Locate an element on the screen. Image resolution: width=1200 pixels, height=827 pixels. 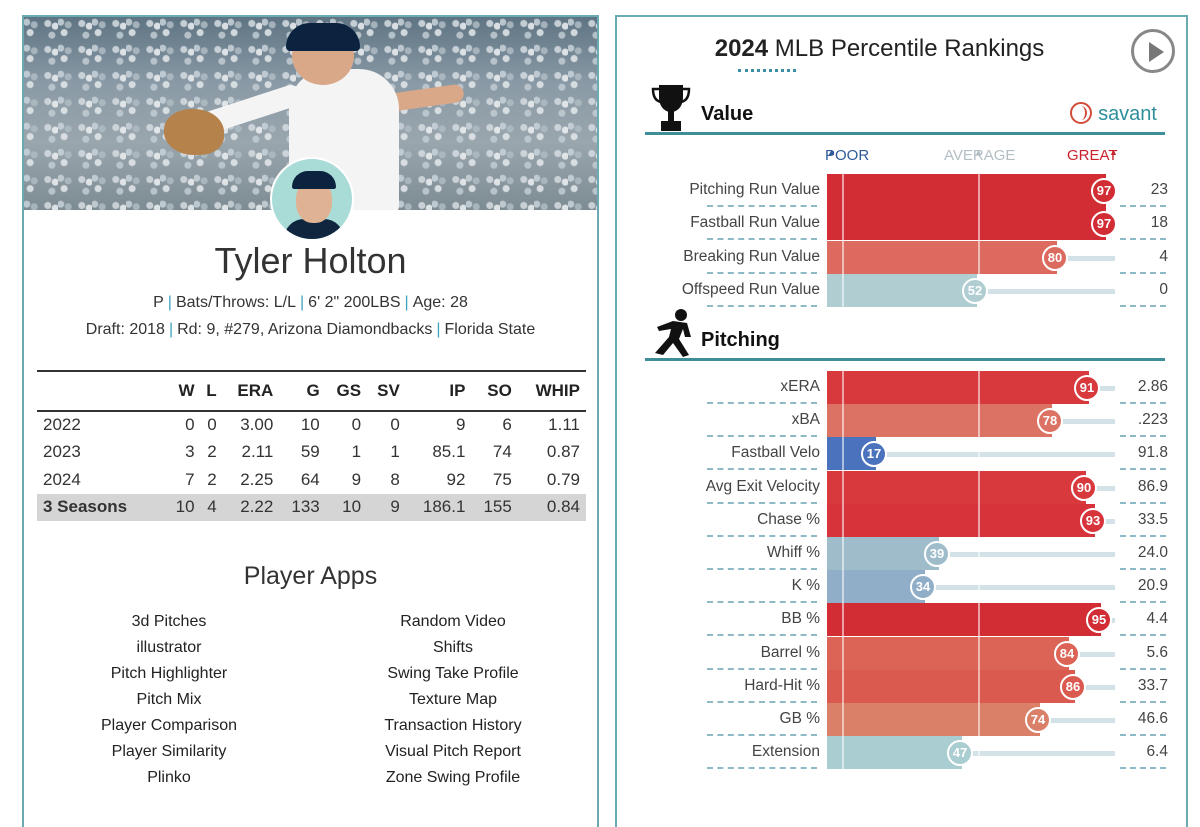
metric-value: 91.8 is located at coordinates (1152, 453).